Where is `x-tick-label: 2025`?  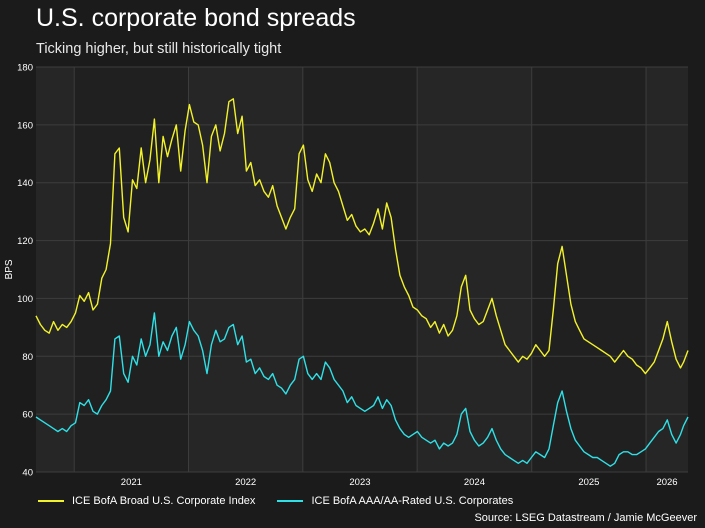
x-tick-label: 2025 is located at coordinates (588, 482).